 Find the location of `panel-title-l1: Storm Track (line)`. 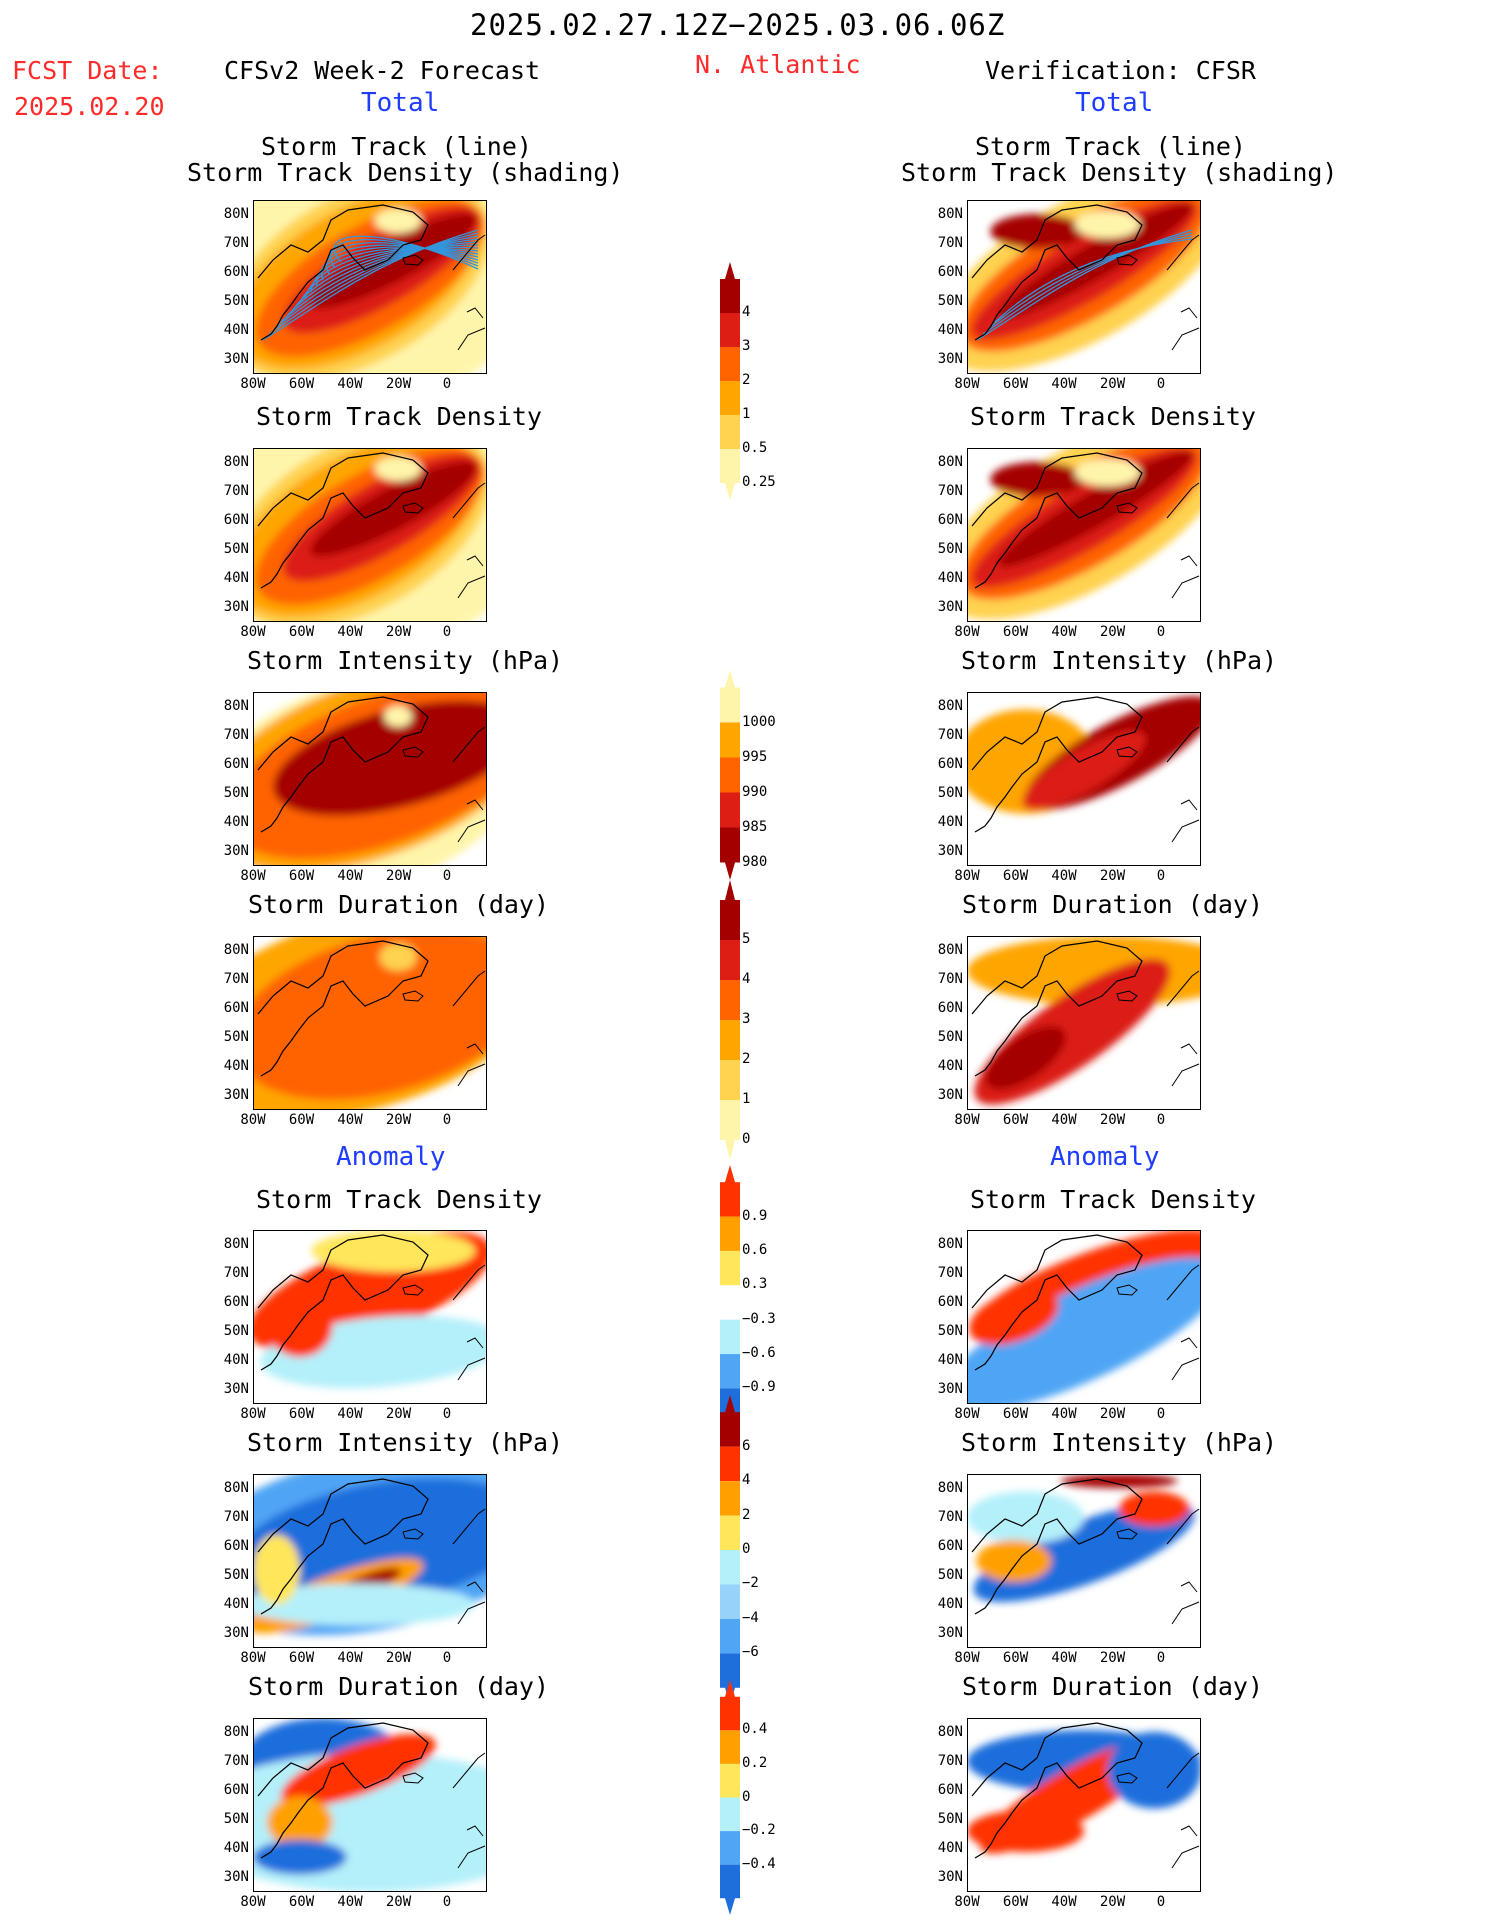

panel-title-l1: Storm Track (line) is located at coordinates (396, 146).